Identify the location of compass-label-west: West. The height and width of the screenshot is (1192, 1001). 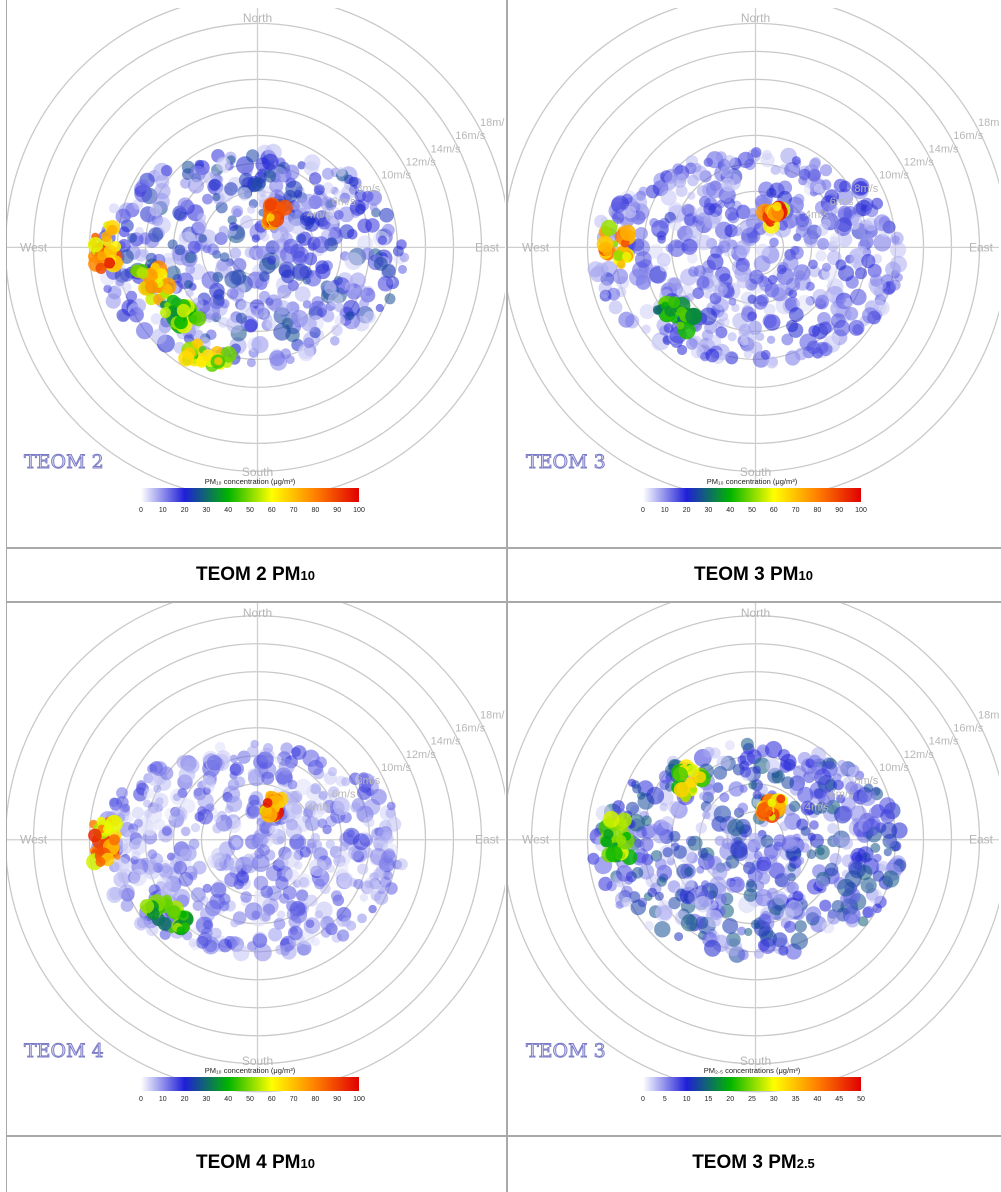
(536, 840).